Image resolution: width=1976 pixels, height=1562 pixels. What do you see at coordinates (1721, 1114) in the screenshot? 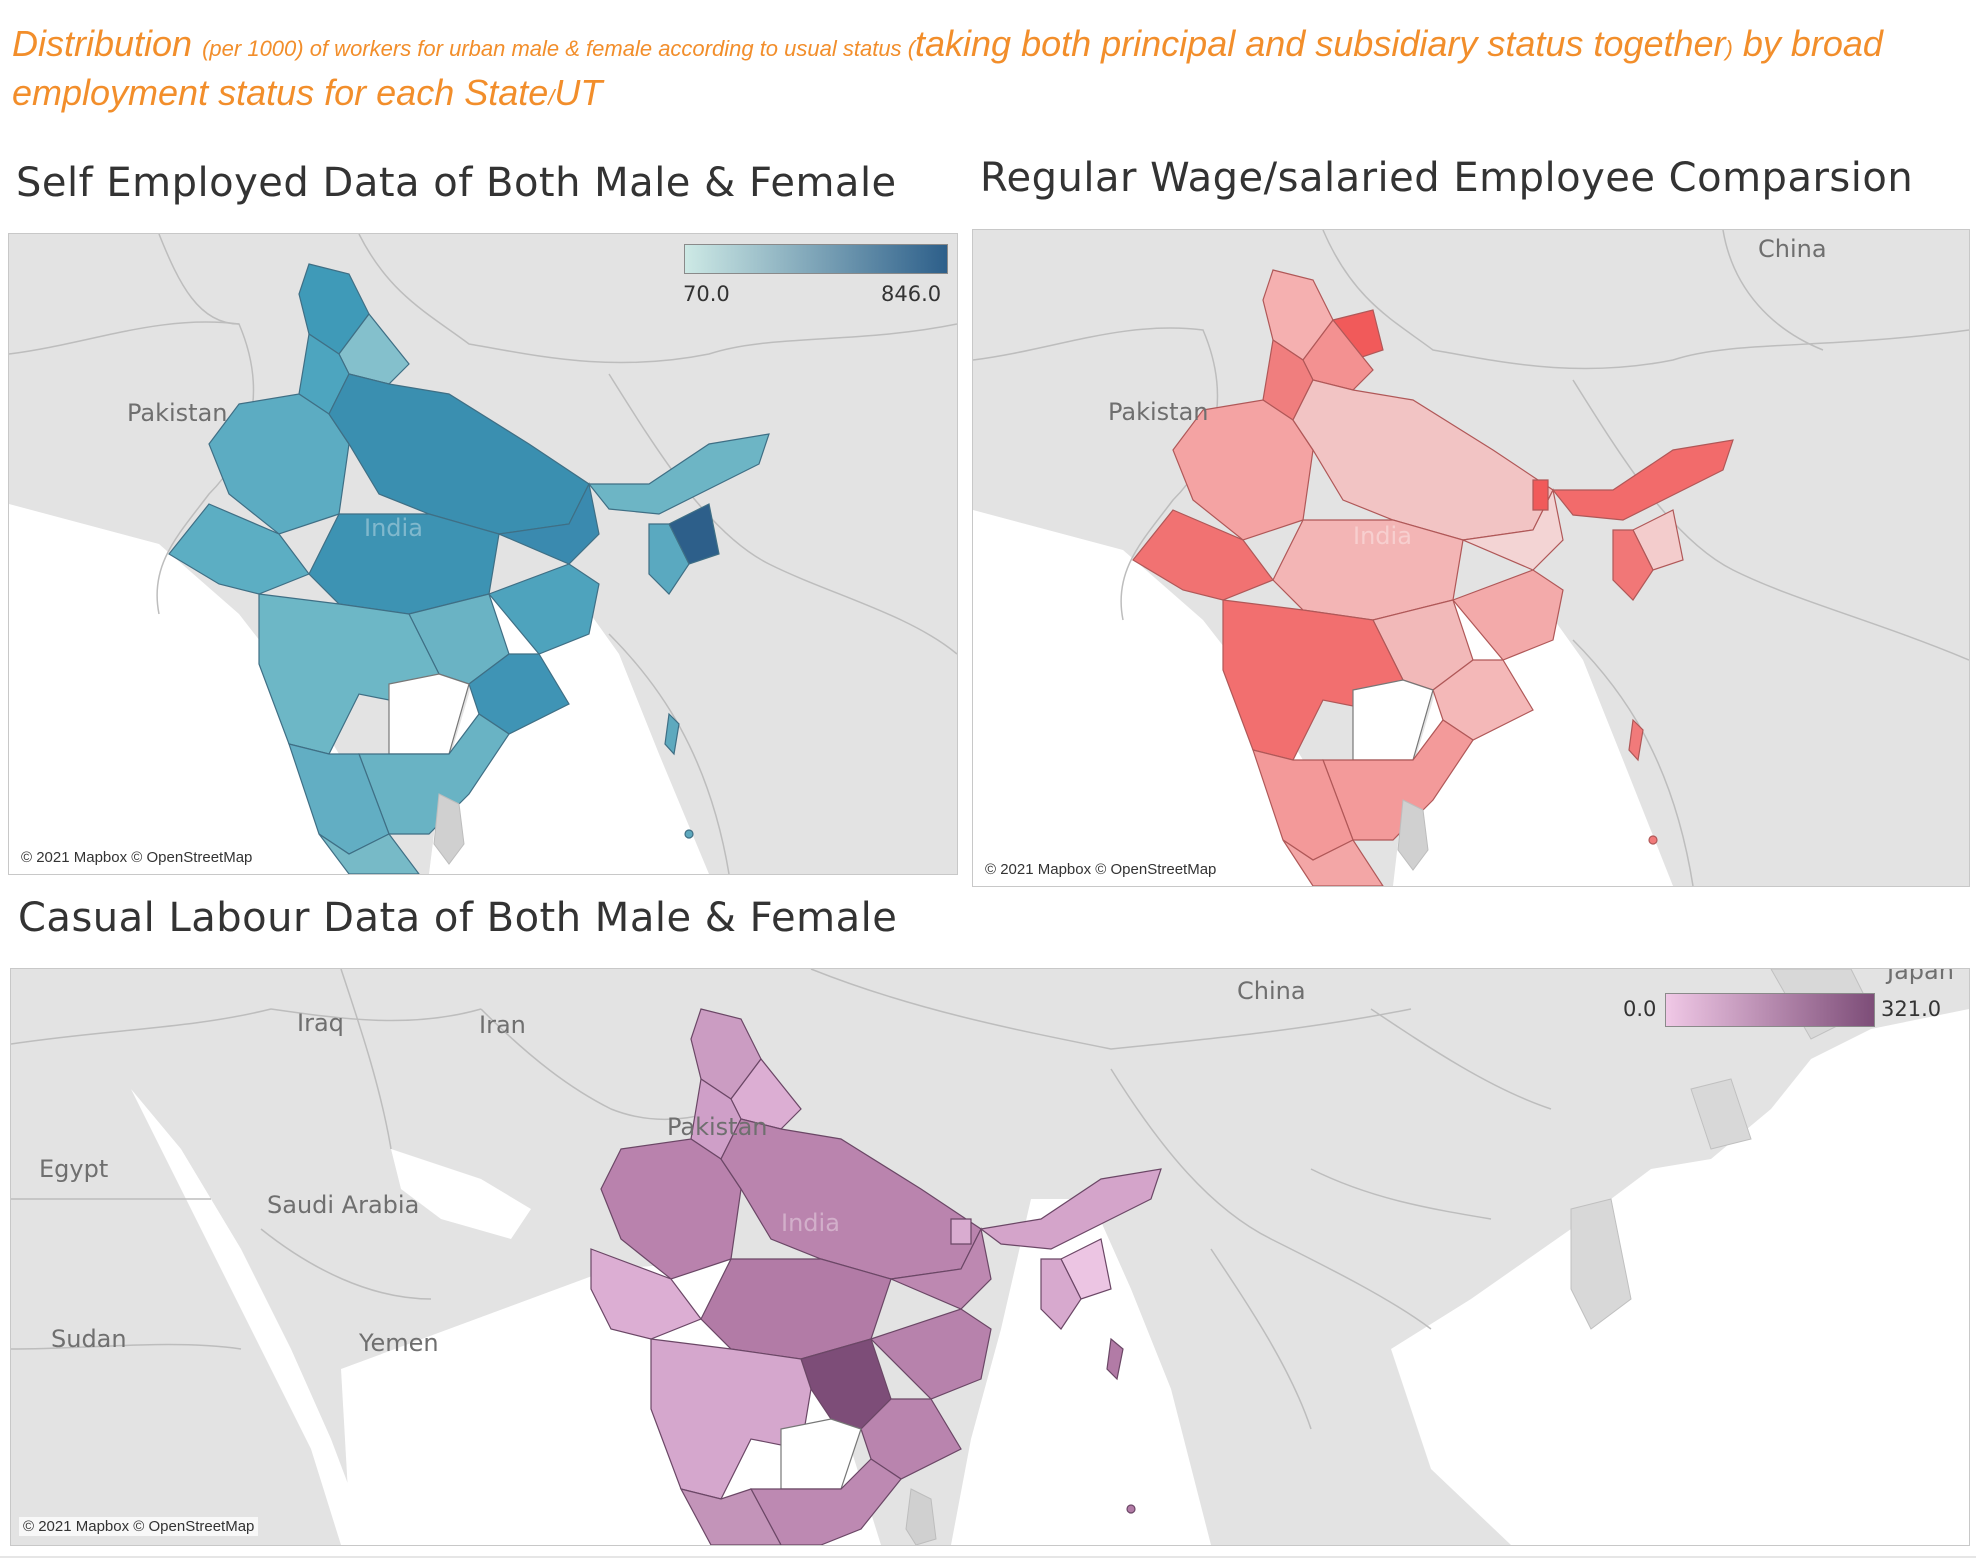
I see `taiwan` at bounding box center [1721, 1114].